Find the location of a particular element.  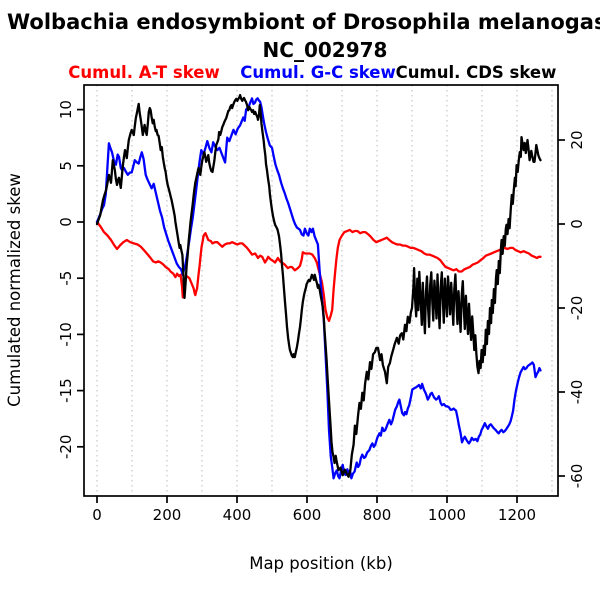

legend-cds-skew: Cumul. CDS skew is located at coordinates (476, 72).